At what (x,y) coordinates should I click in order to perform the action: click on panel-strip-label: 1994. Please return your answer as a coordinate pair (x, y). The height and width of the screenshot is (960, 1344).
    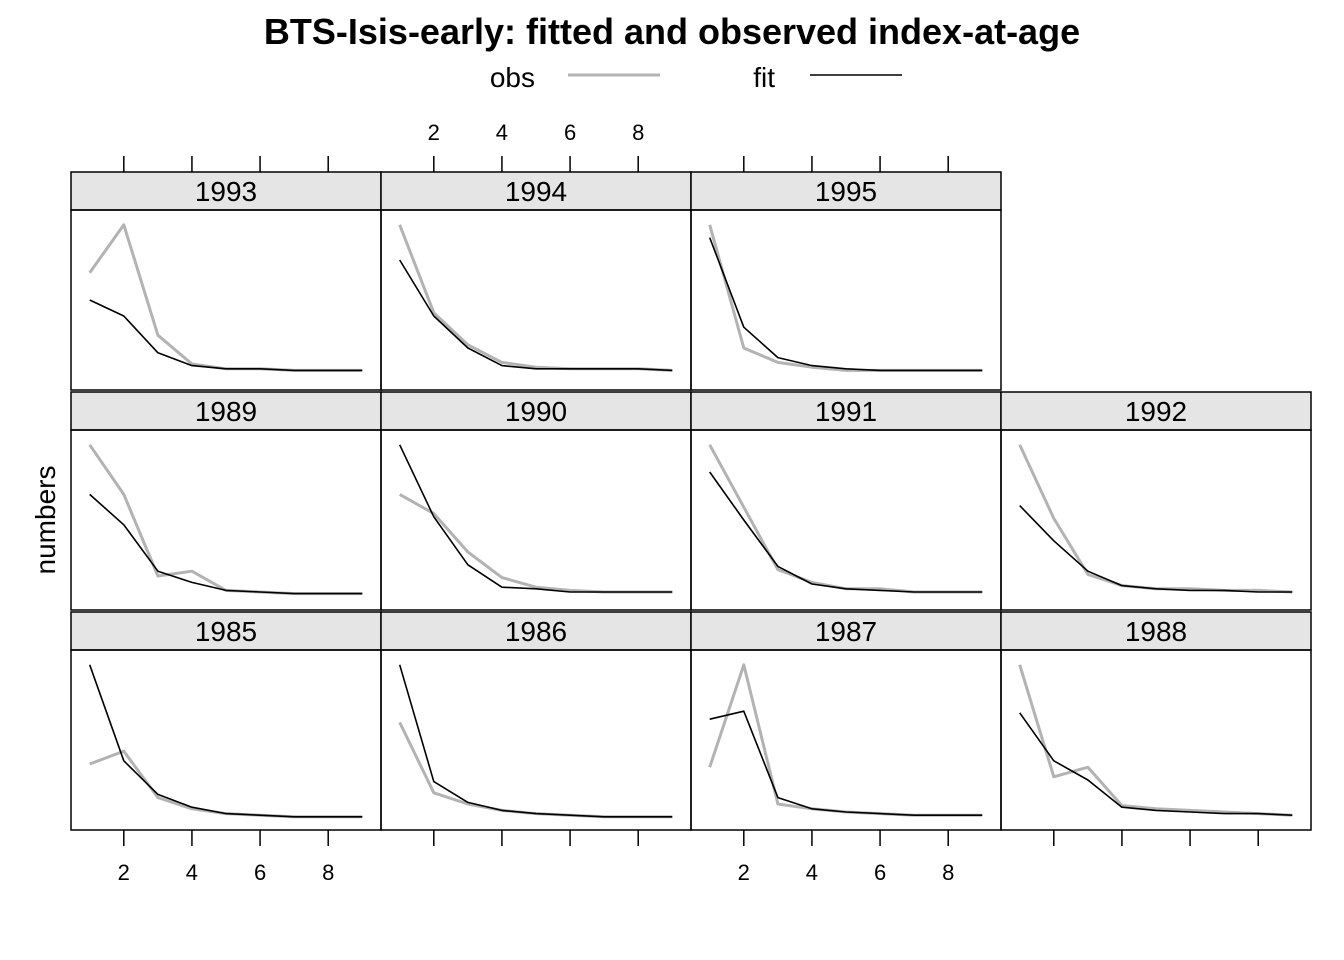
    Looking at the image, I should click on (536, 191).